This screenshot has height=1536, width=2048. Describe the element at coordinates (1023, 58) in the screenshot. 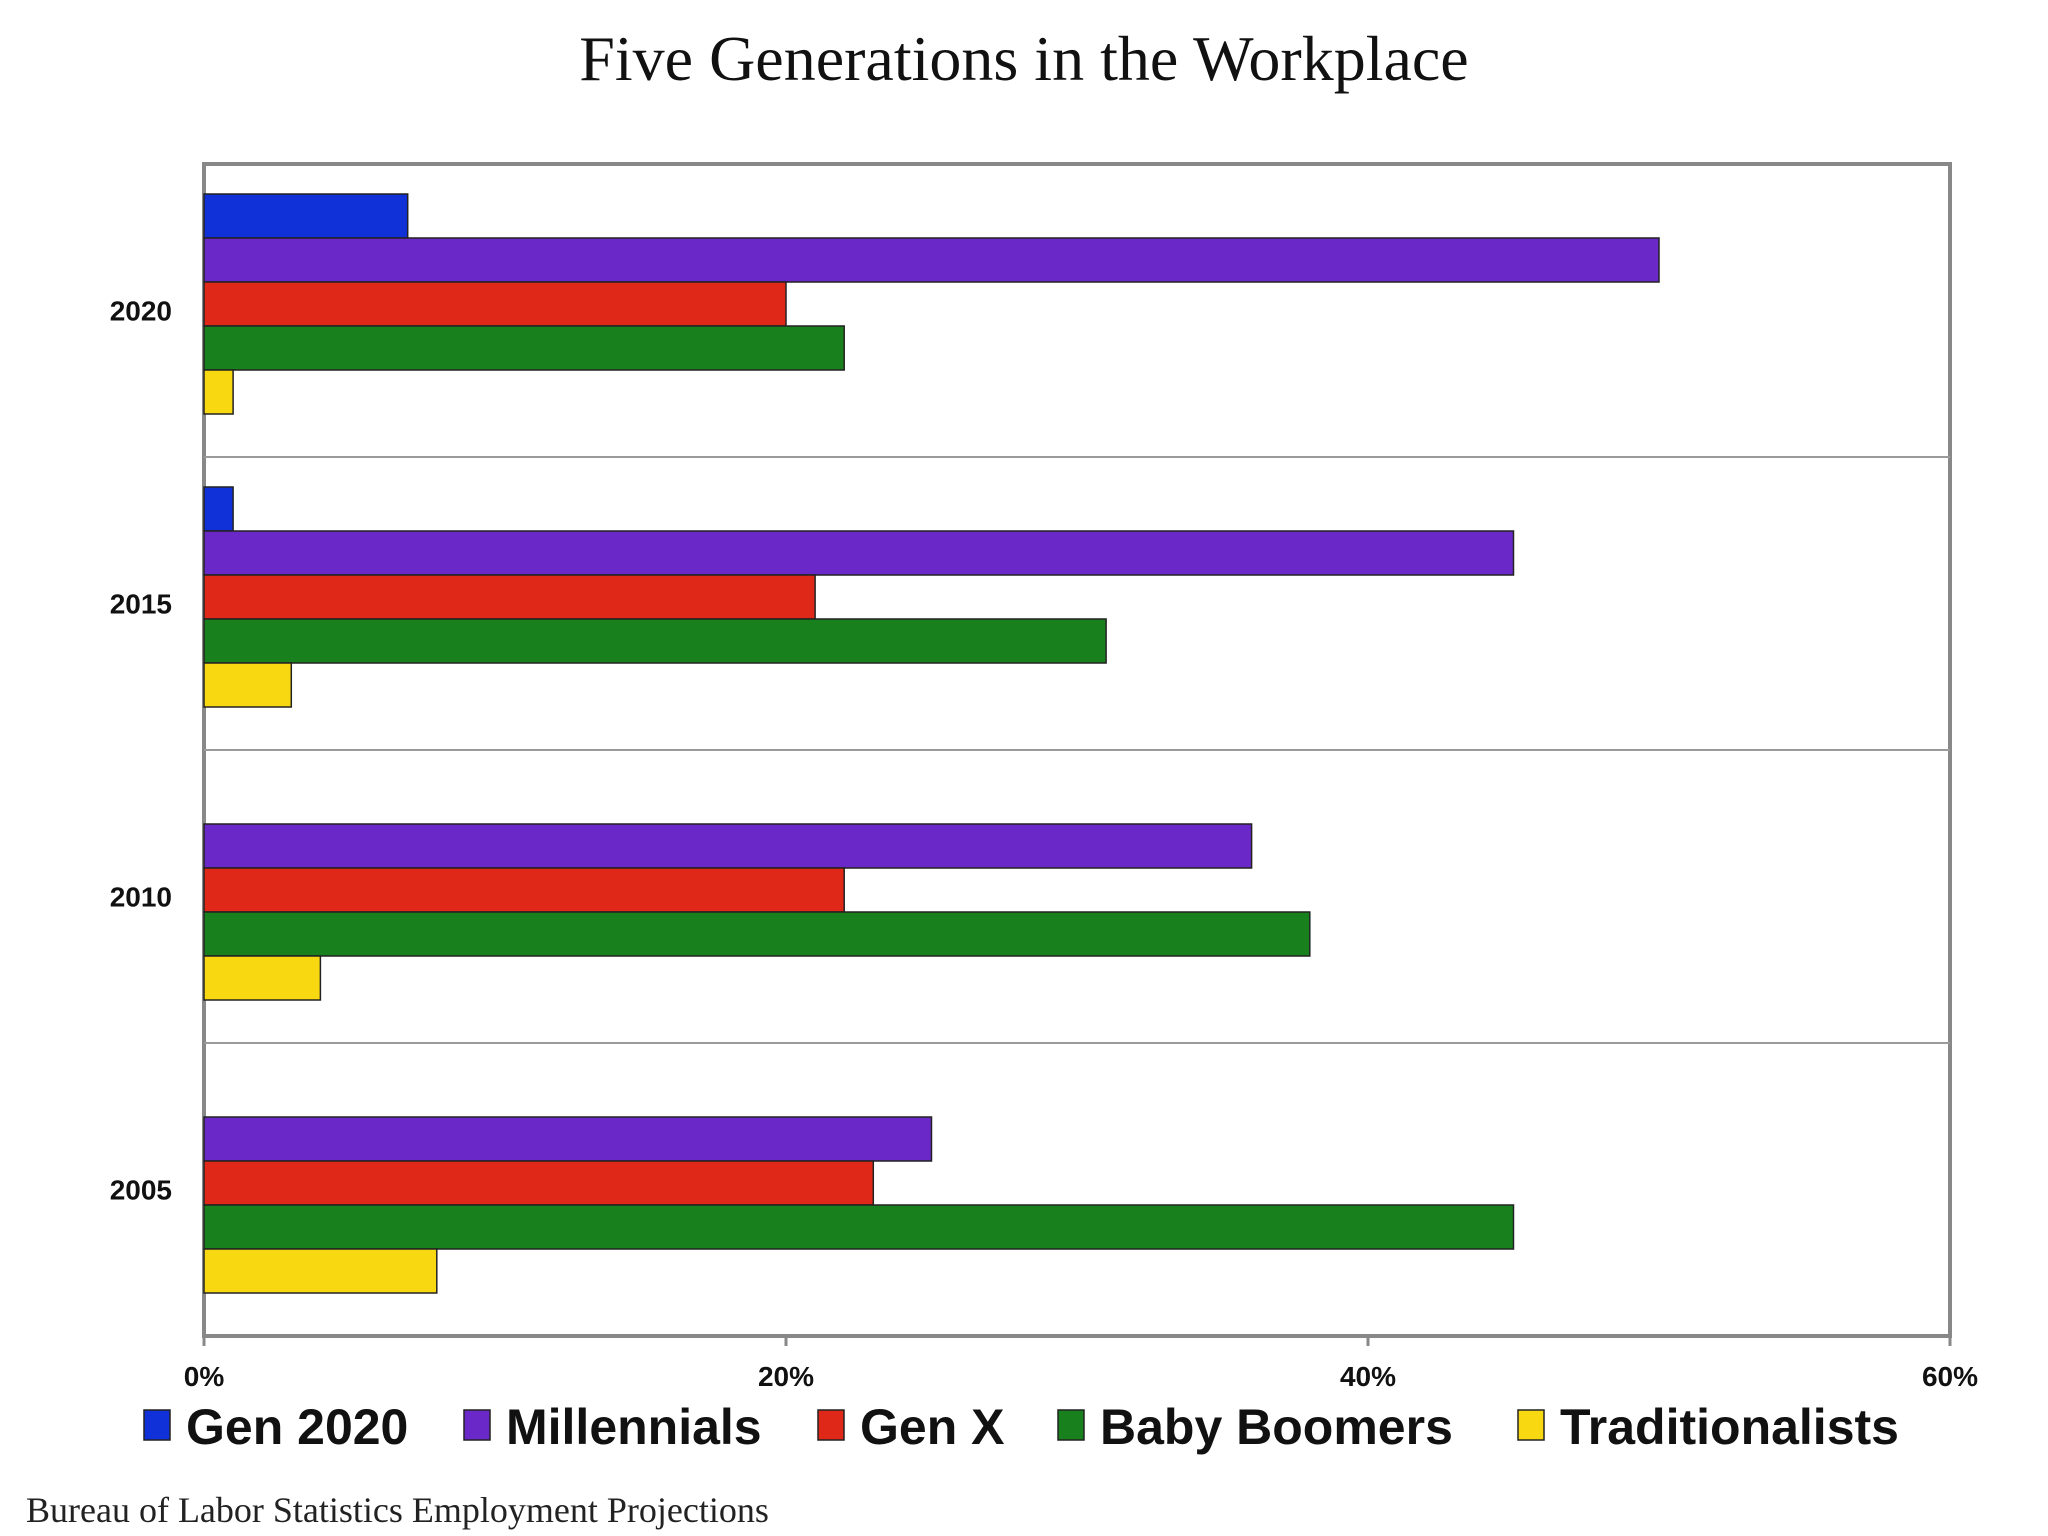

I see `chart-title: Five Generations in the Workplace` at that location.